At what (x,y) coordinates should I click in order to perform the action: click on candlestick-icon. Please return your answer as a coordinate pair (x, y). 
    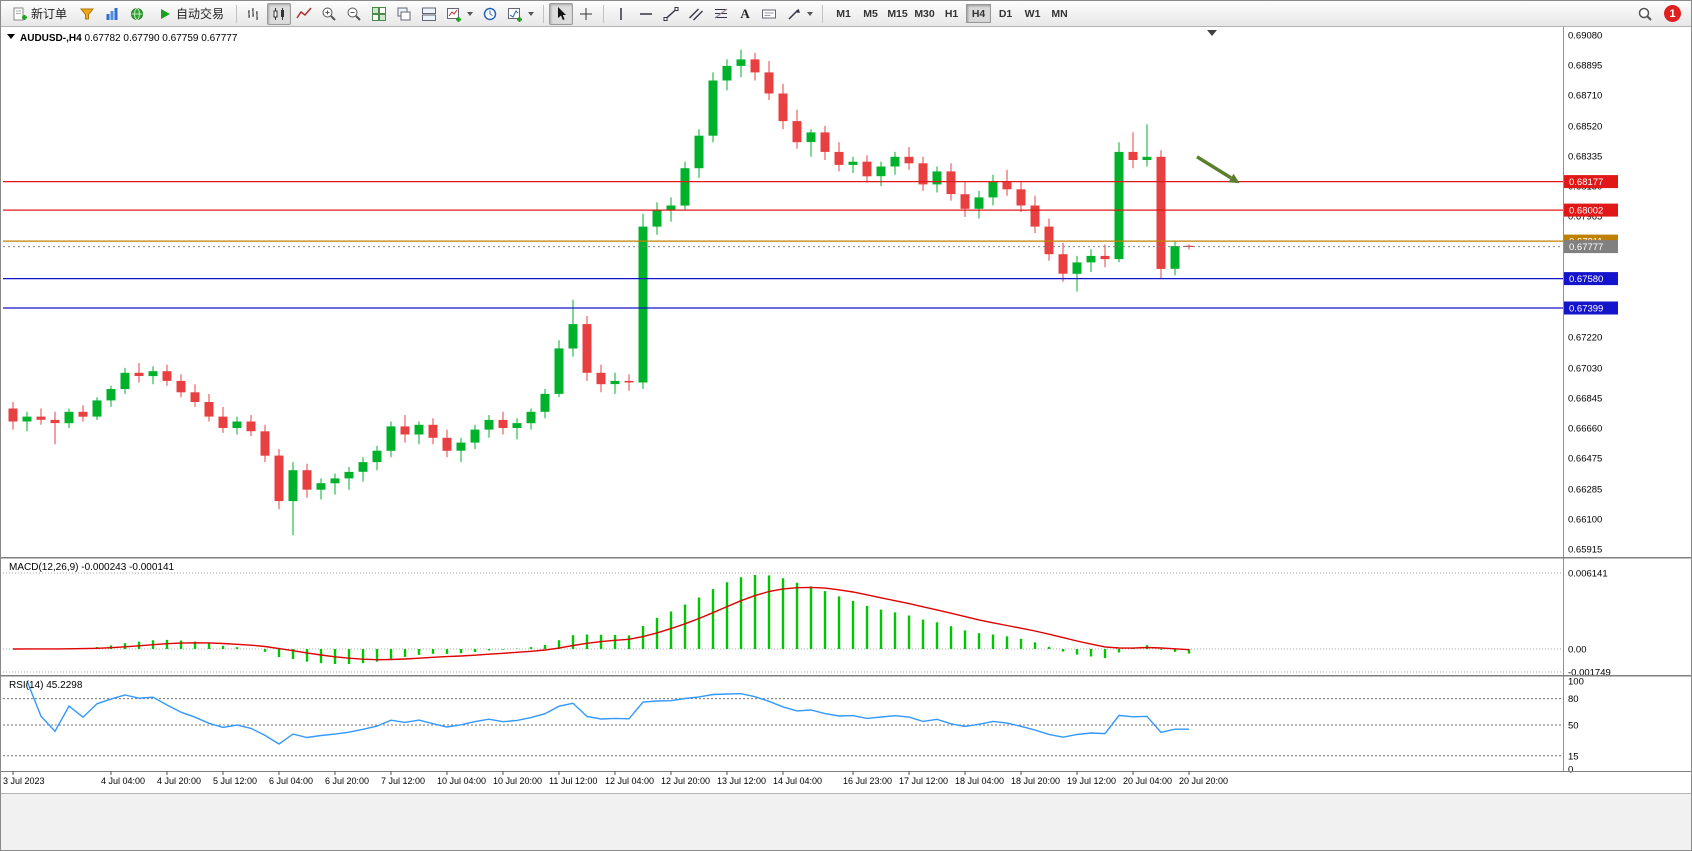
    Looking at the image, I should click on (279, 13).